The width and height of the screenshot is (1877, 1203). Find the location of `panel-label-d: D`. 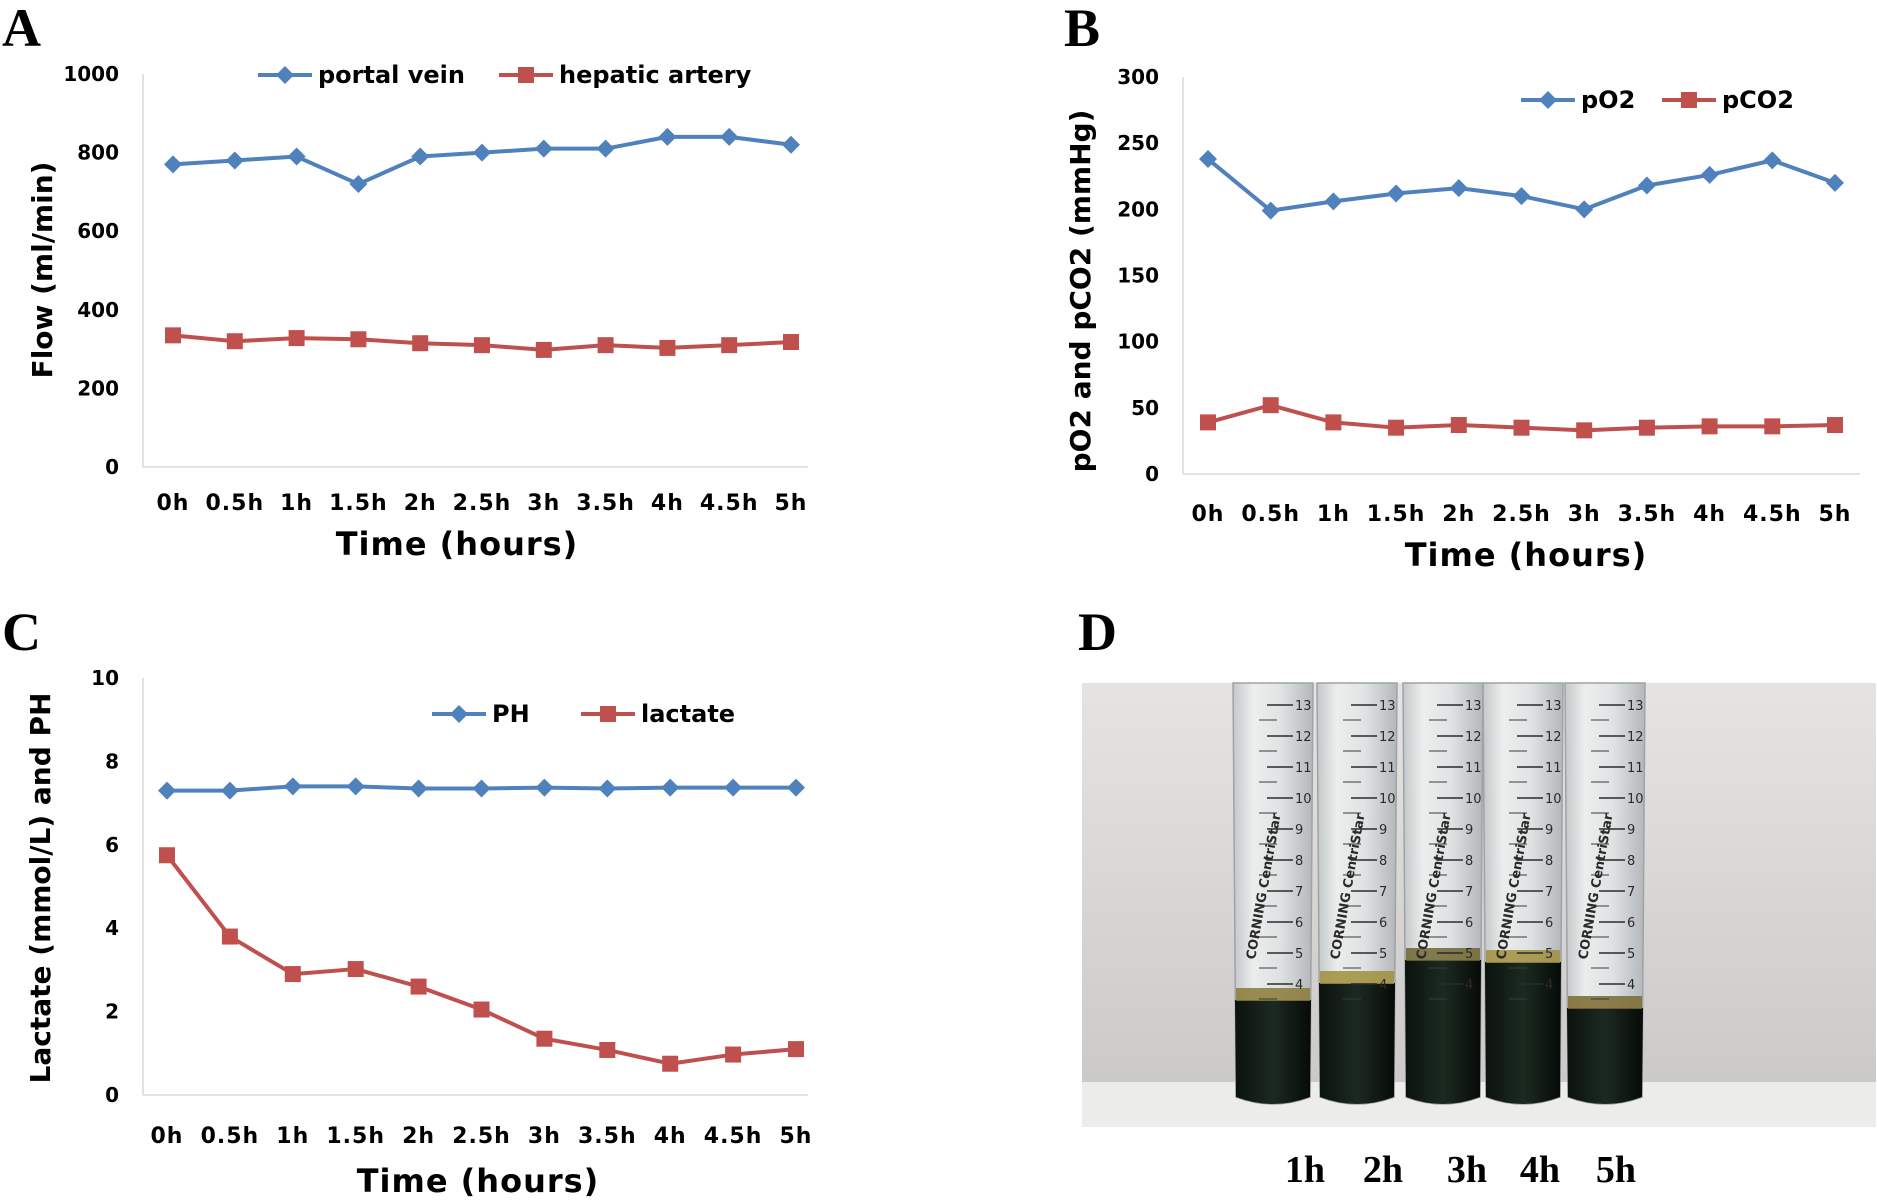

panel-label-d: D is located at coordinates (1097, 632).